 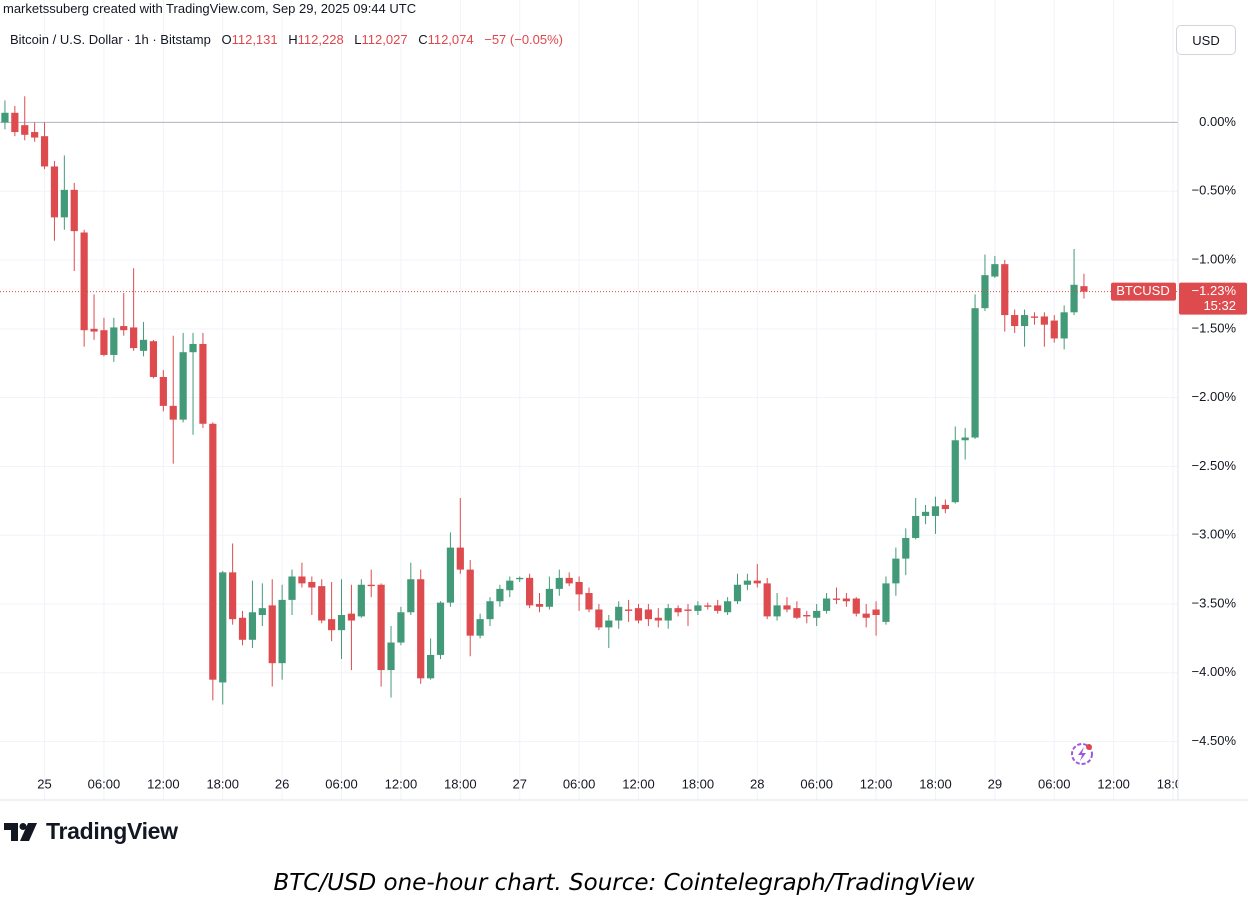 What do you see at coordinates (1142, 290) in the screenshot?
I see `symbol-badge-label: BTCUSD` at bounding box center [1142, 290].